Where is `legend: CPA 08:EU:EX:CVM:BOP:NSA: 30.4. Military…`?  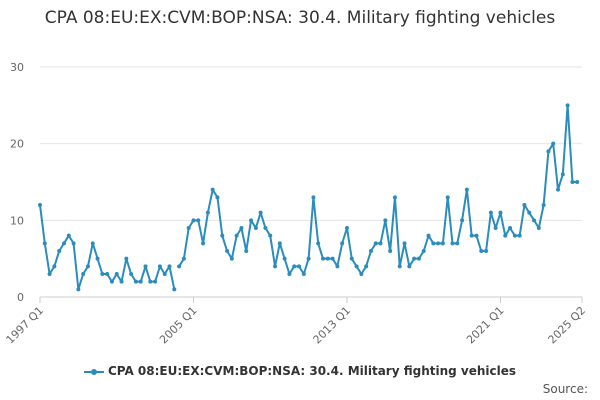
legend: CPA 08:EU:EX:CVM:BOP:NSA: 30.4. Military… is located at coordinates (300, 371).